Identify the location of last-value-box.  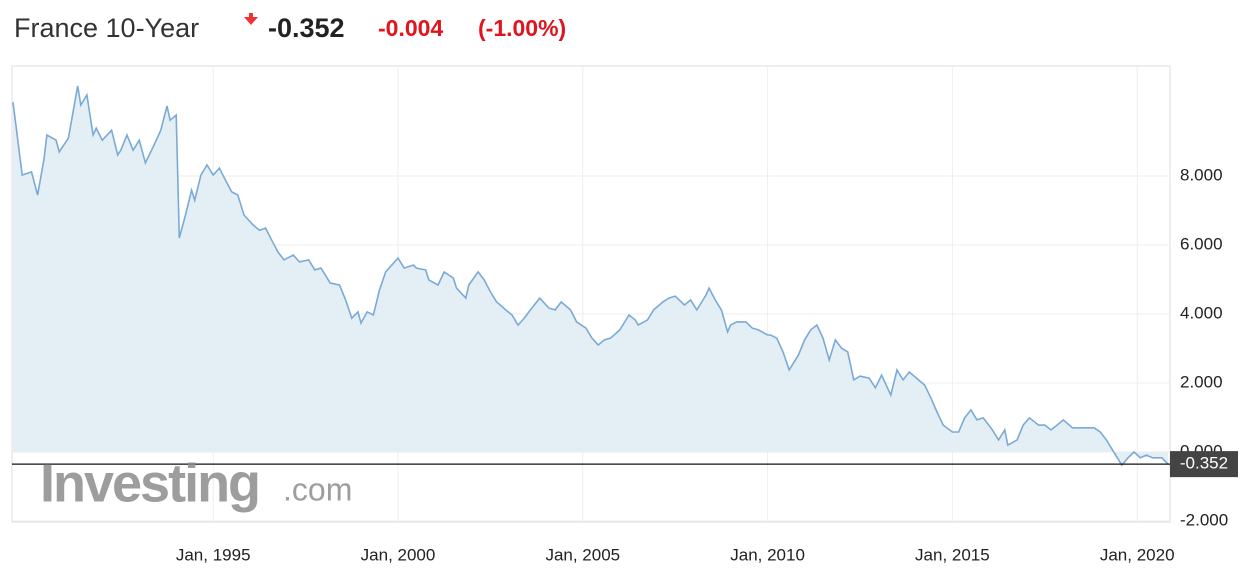
(1204, 464).